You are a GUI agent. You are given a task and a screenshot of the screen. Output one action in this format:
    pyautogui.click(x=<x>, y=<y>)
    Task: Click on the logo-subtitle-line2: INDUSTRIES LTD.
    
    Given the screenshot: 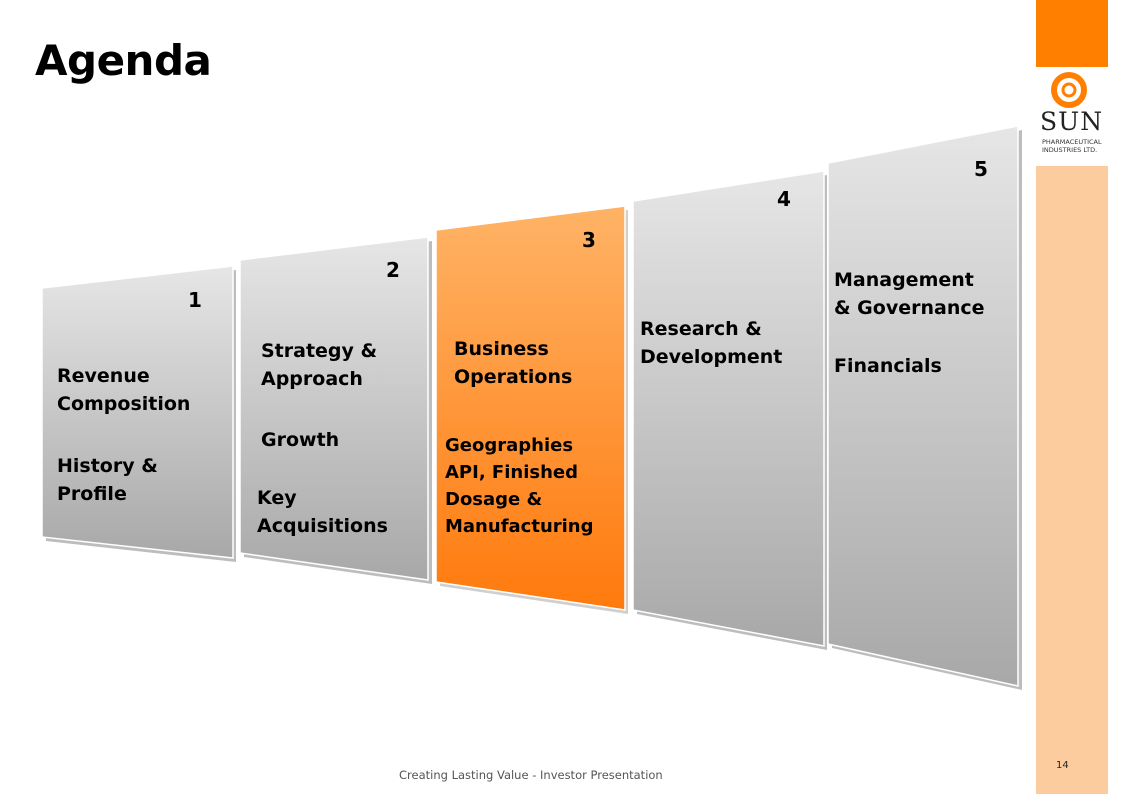 What is the action you would take?
    pyautogui.click(x=1070, y=150)
    